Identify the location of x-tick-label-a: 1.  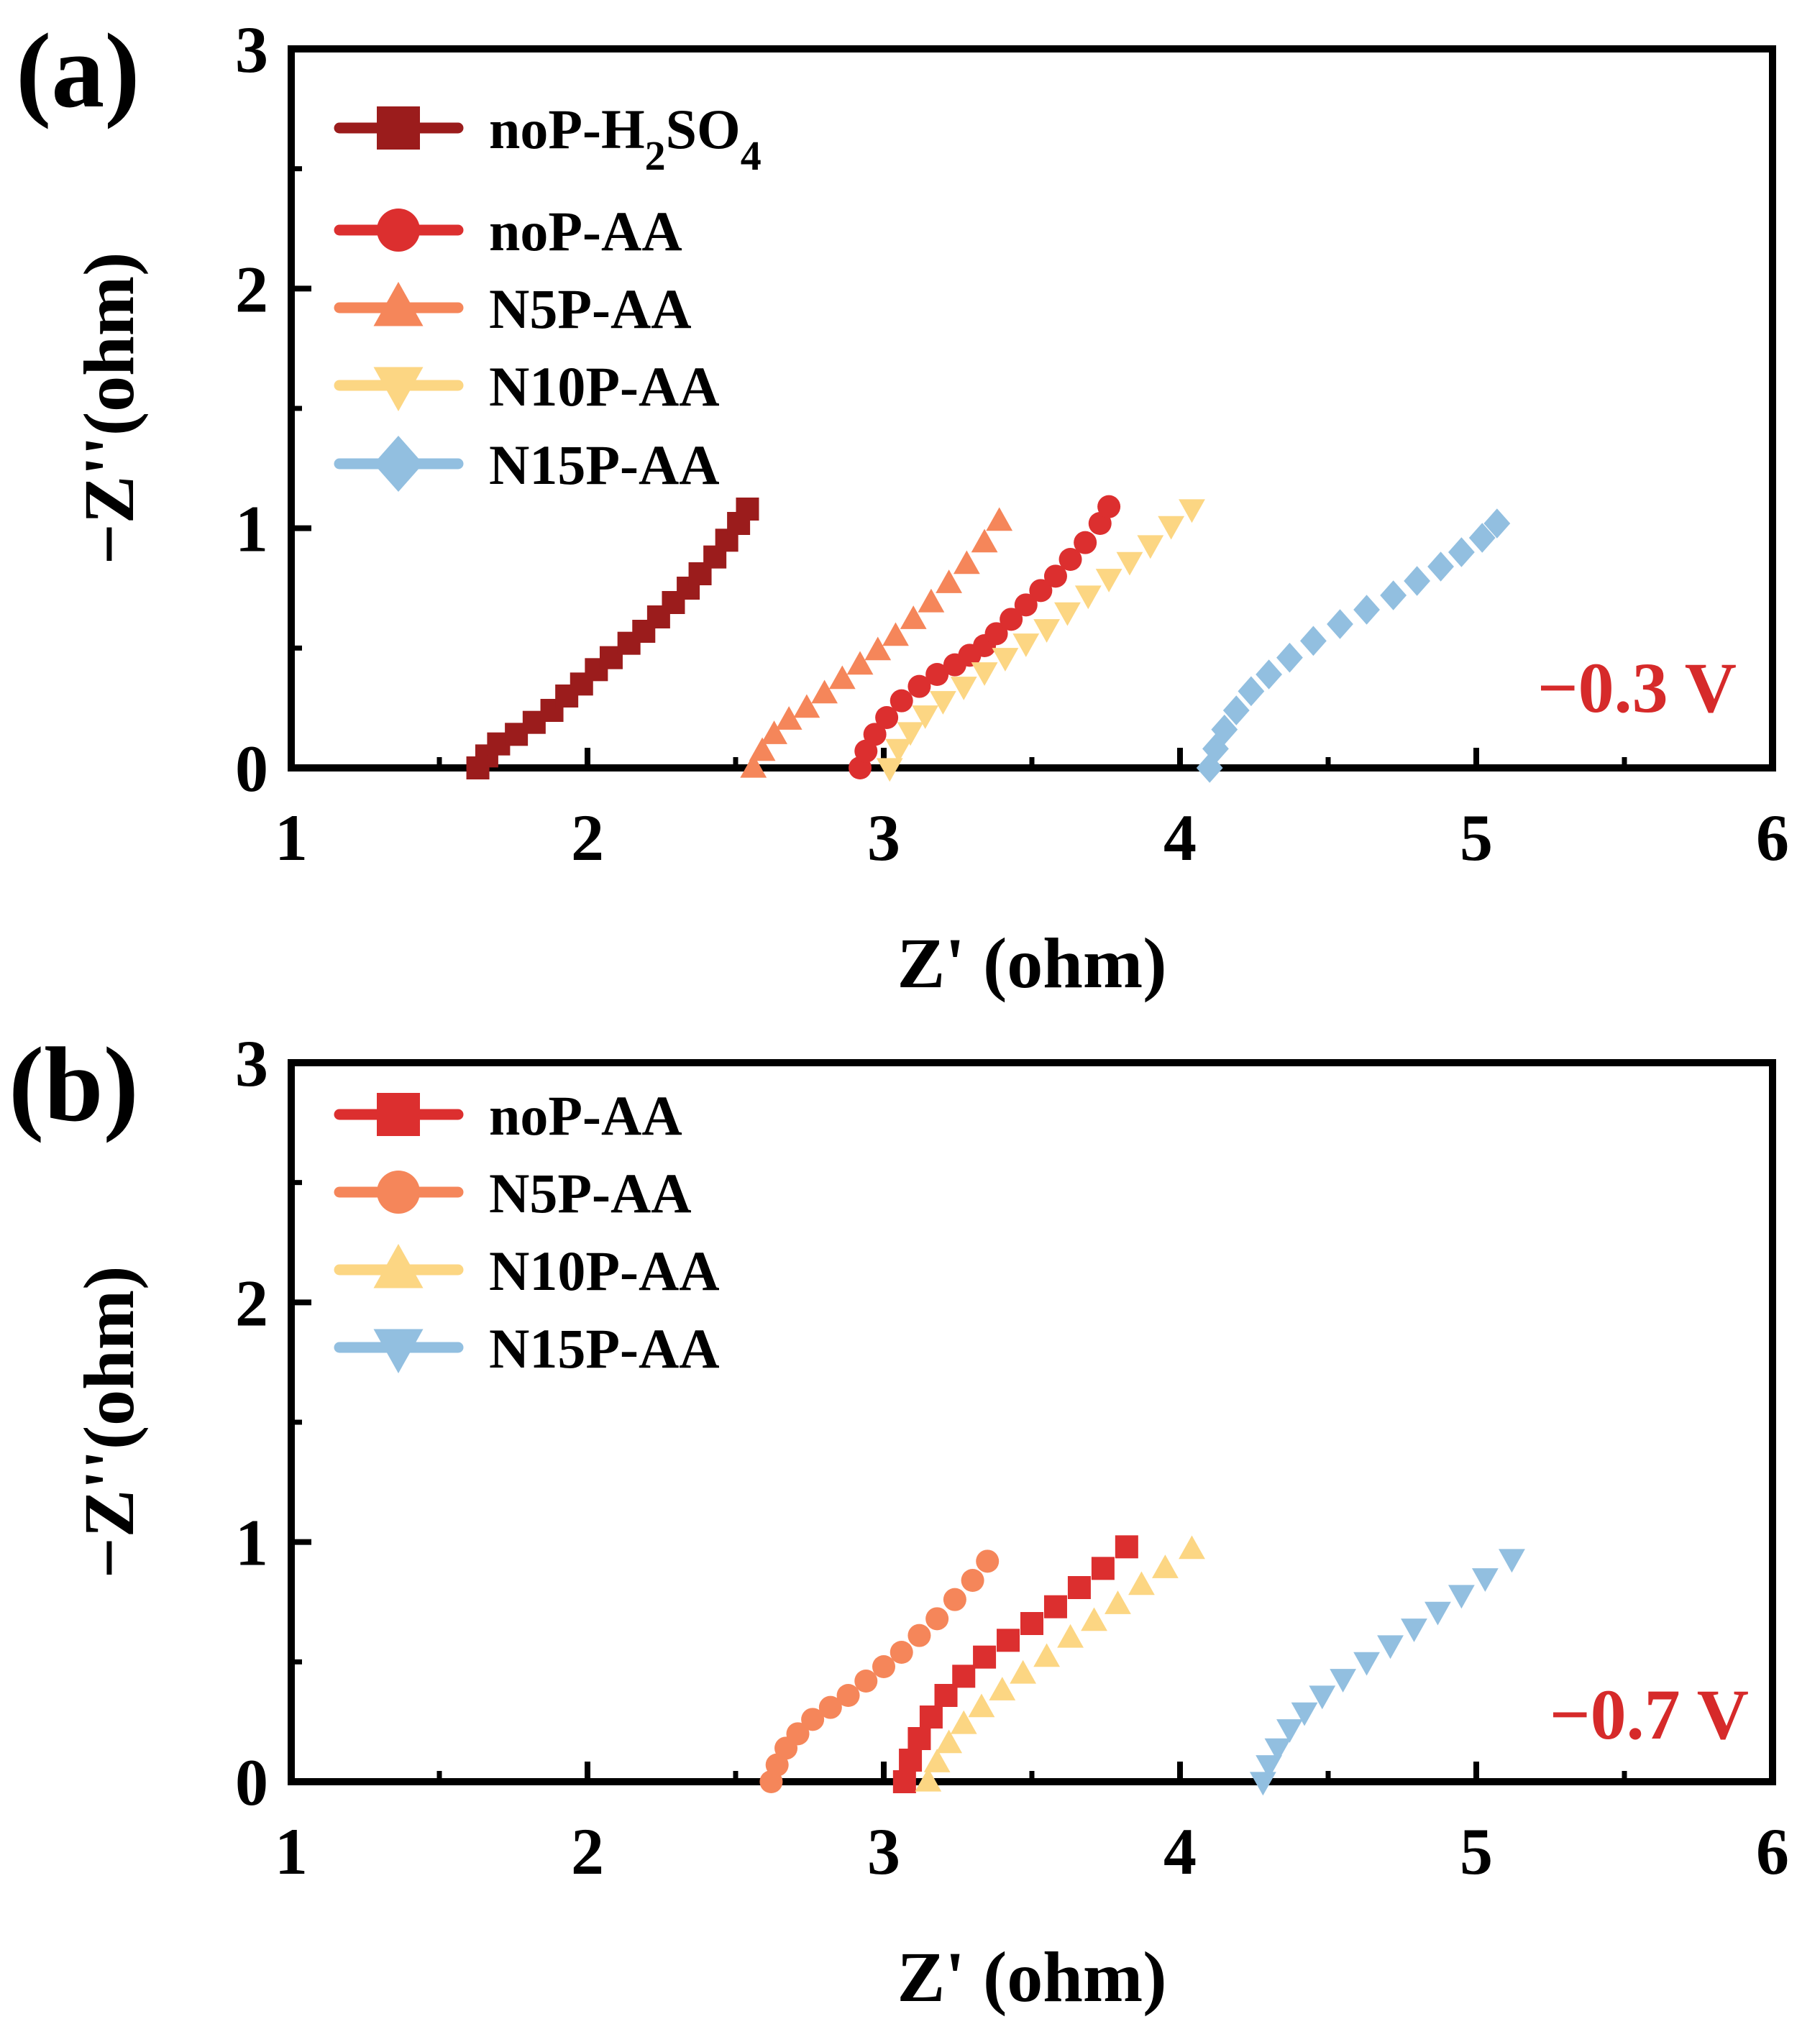
(291, 838).